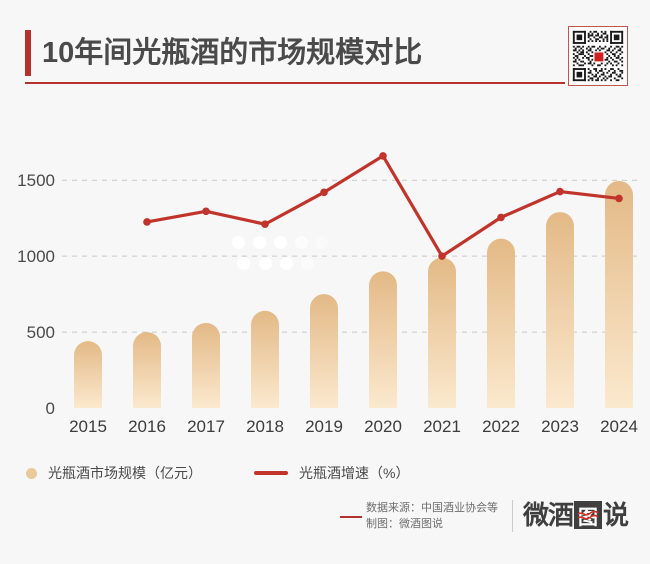 This screenshot has height=564, width=650. I want to click on qr-code, so click(598, 56).